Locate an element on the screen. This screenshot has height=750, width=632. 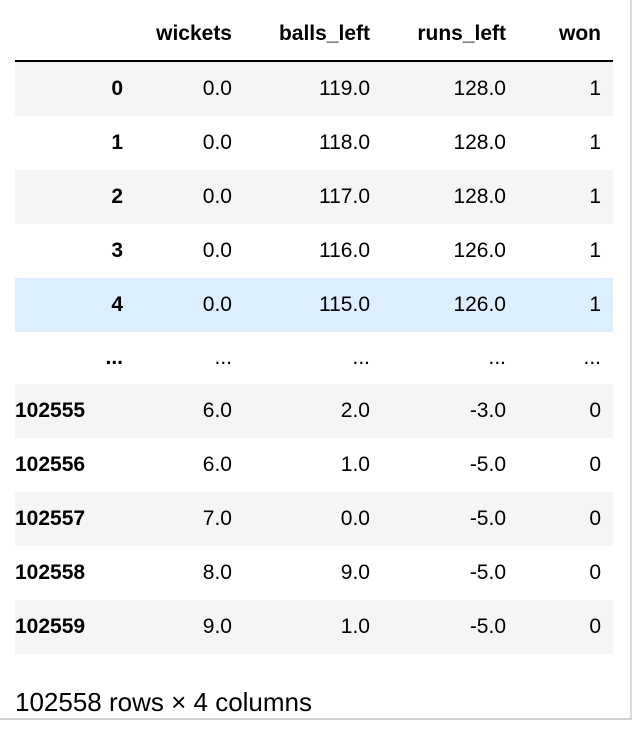
table-row: 1 0.0 118.0 128.0 1 is located at coordinates (314, 143).